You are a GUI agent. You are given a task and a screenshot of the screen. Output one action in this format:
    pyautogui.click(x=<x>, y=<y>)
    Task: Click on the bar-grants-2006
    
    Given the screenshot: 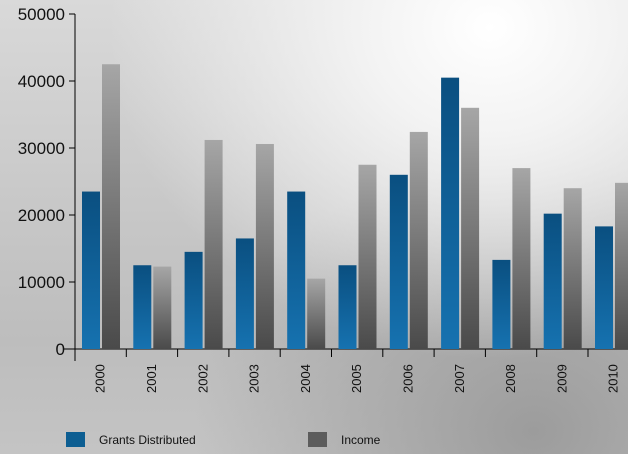 What is the action you would take?
    pyautogui.click(x=399, y=262)
    